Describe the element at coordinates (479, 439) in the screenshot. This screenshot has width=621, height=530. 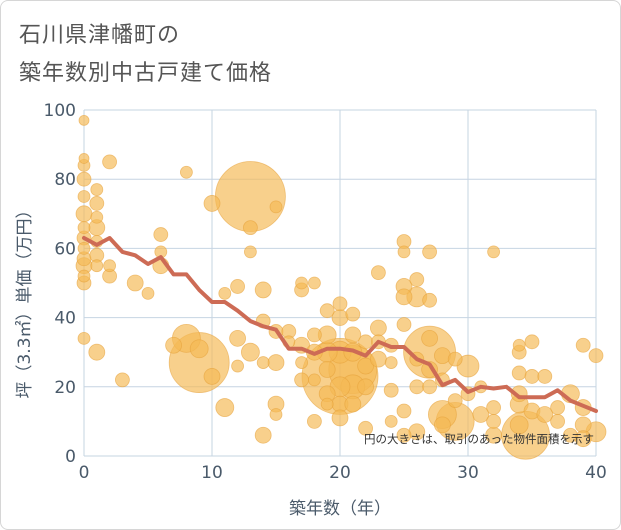
I see `bubble-size-note: 円の大きさは、取引のあった物件面積を示す` at that location.